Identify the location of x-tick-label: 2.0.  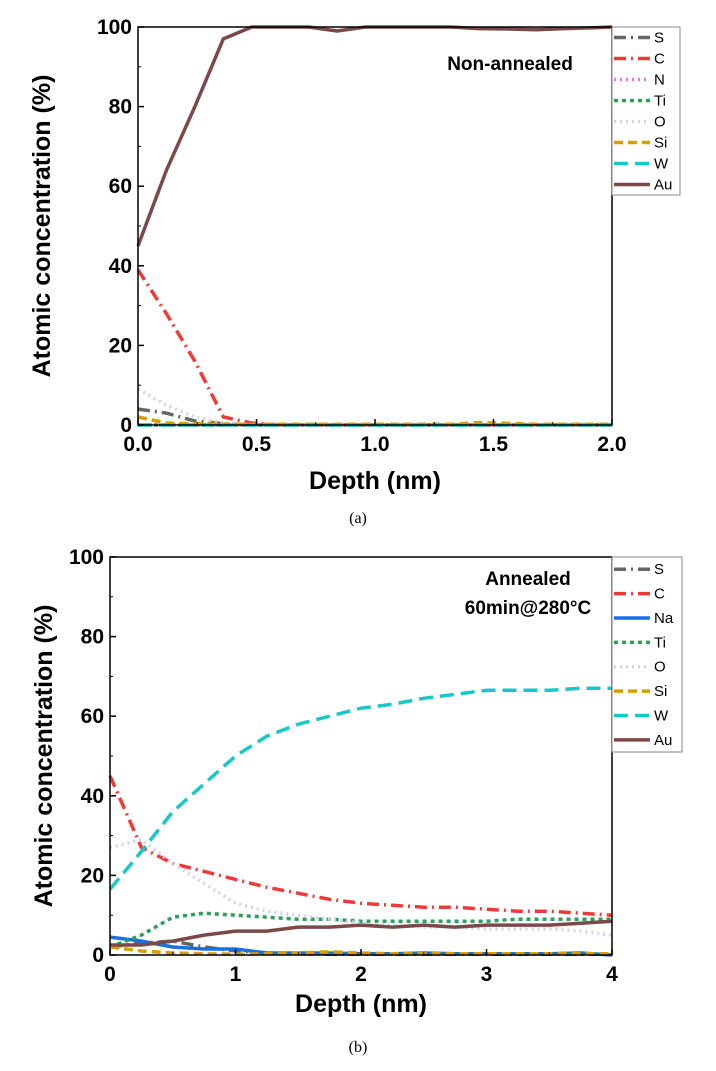
(611, 444).